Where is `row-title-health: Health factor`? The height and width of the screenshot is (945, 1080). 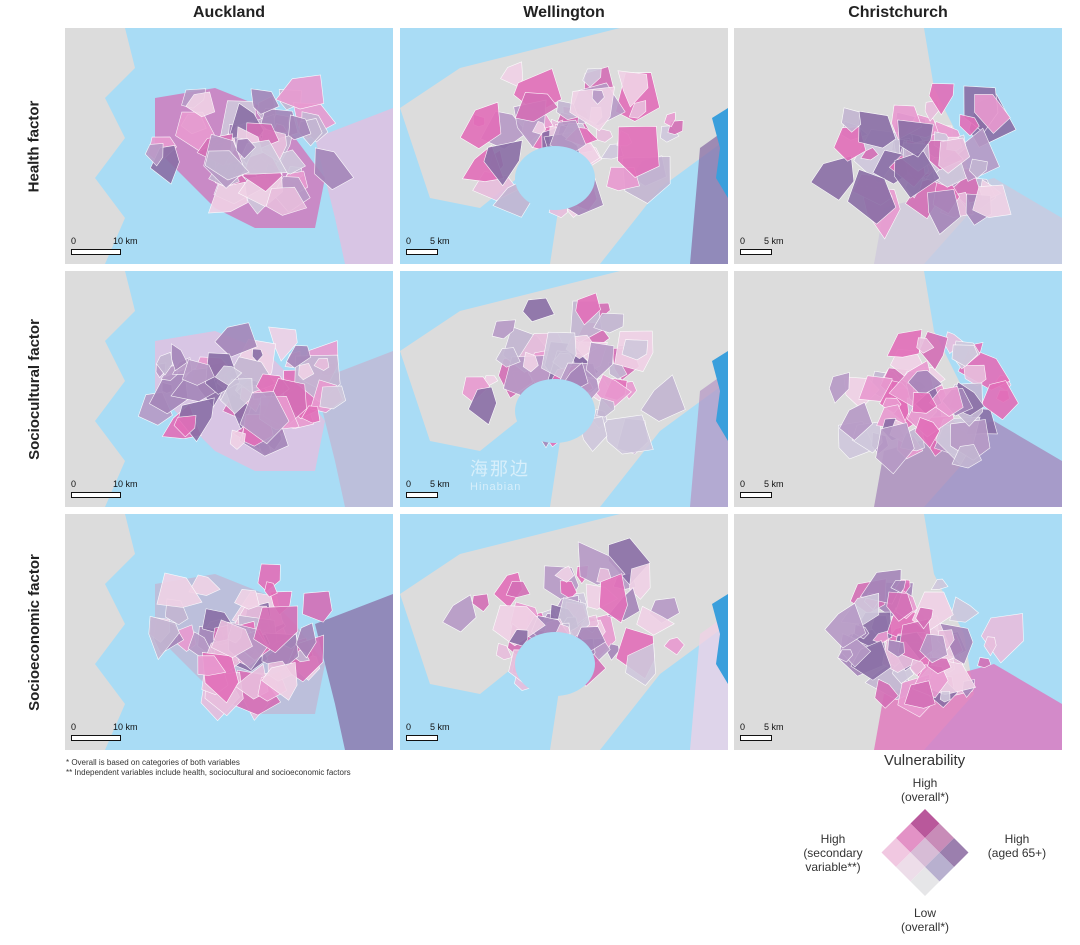 row-title-health: Health factor is located at coordinates (34, 146).